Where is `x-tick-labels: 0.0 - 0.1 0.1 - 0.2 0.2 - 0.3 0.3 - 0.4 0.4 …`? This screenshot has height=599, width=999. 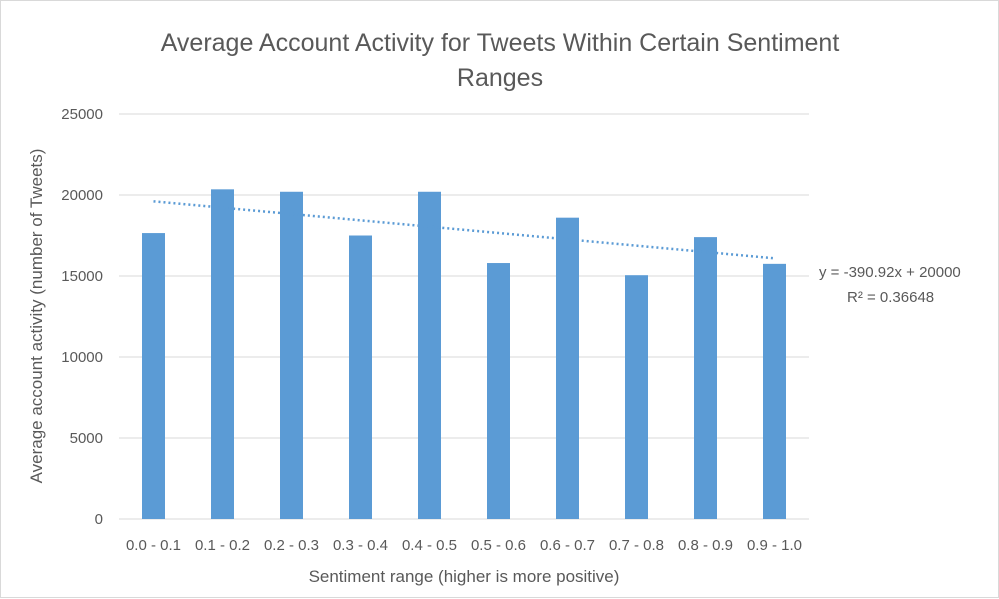 x-tick-labels: 0.0 - 0.1 0.1 - 0.2 0.2 - 0.3 0.3 - 0.4 0.4 … is located at coordinates (464, 545).